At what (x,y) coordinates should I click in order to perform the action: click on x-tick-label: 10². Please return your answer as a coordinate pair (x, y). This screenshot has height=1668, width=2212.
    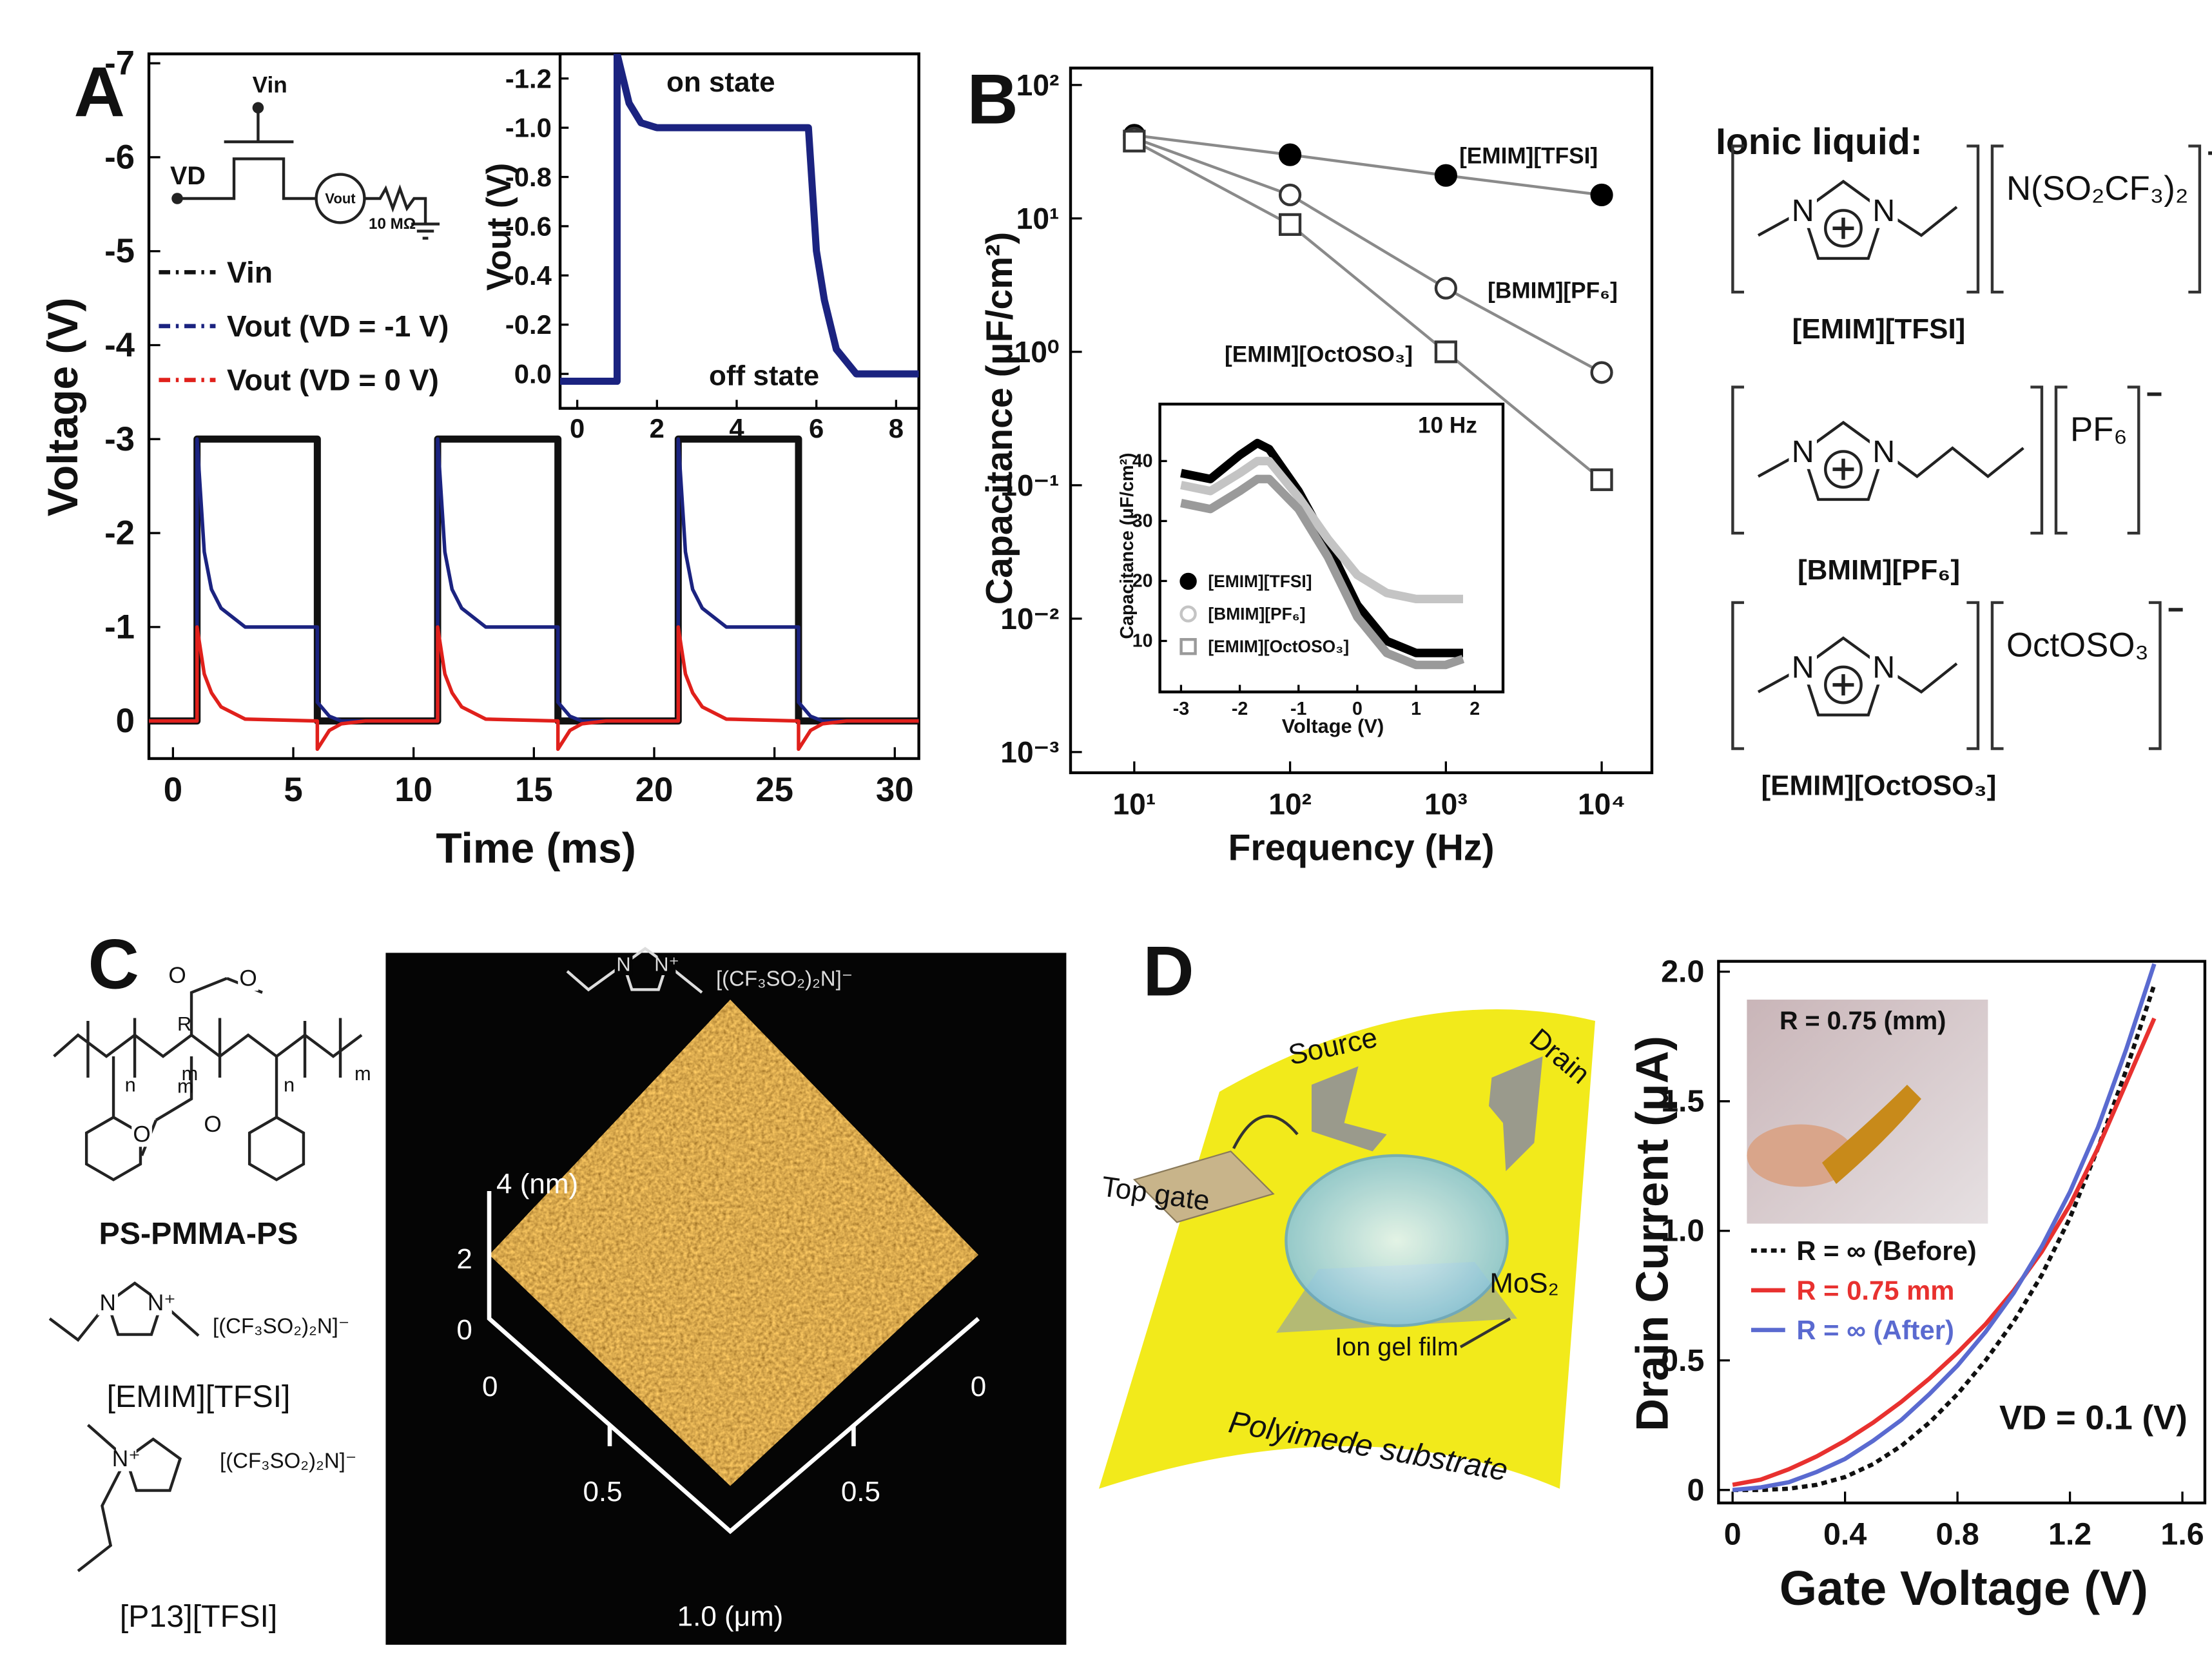
    Looking at the image, I should click on (1290, 803).